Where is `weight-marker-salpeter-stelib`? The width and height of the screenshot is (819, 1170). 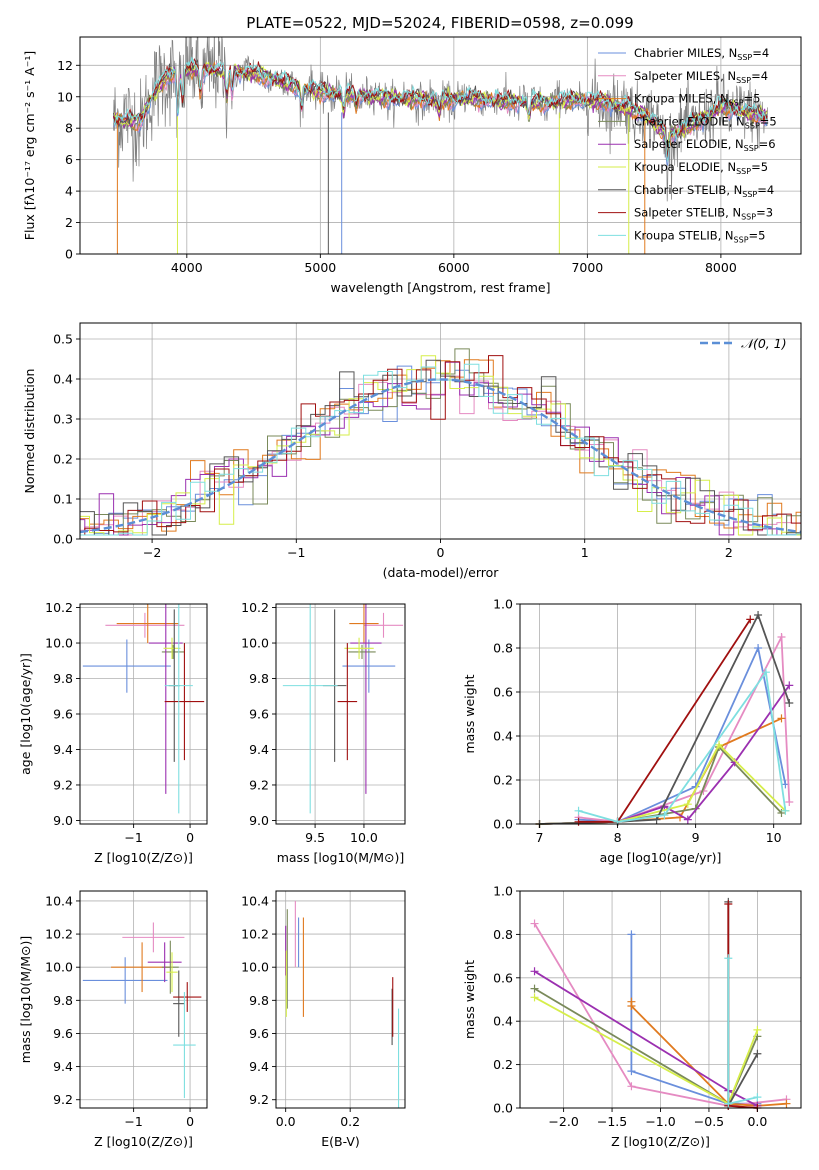
weight-marker-salpeter-stelib is located at coordinates (728, 904).